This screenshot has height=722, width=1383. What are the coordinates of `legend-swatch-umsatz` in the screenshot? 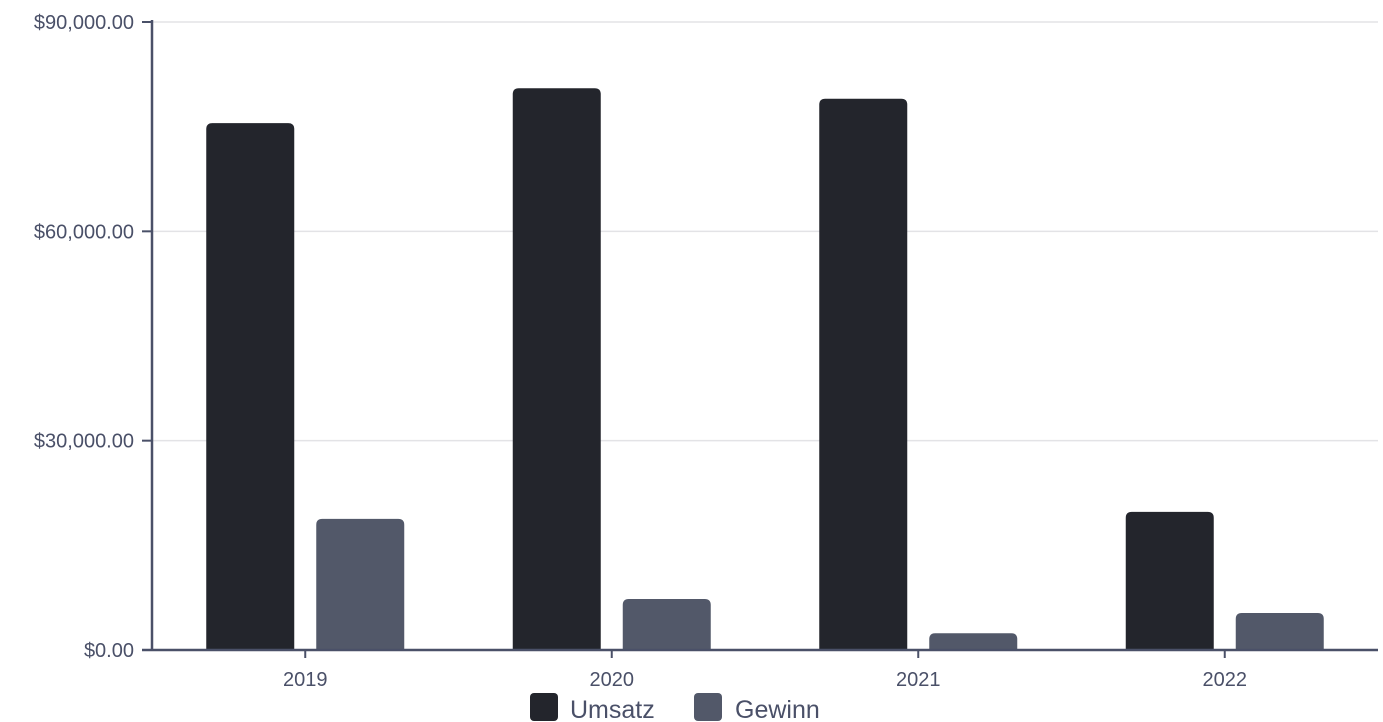 It's located at (544, 707).